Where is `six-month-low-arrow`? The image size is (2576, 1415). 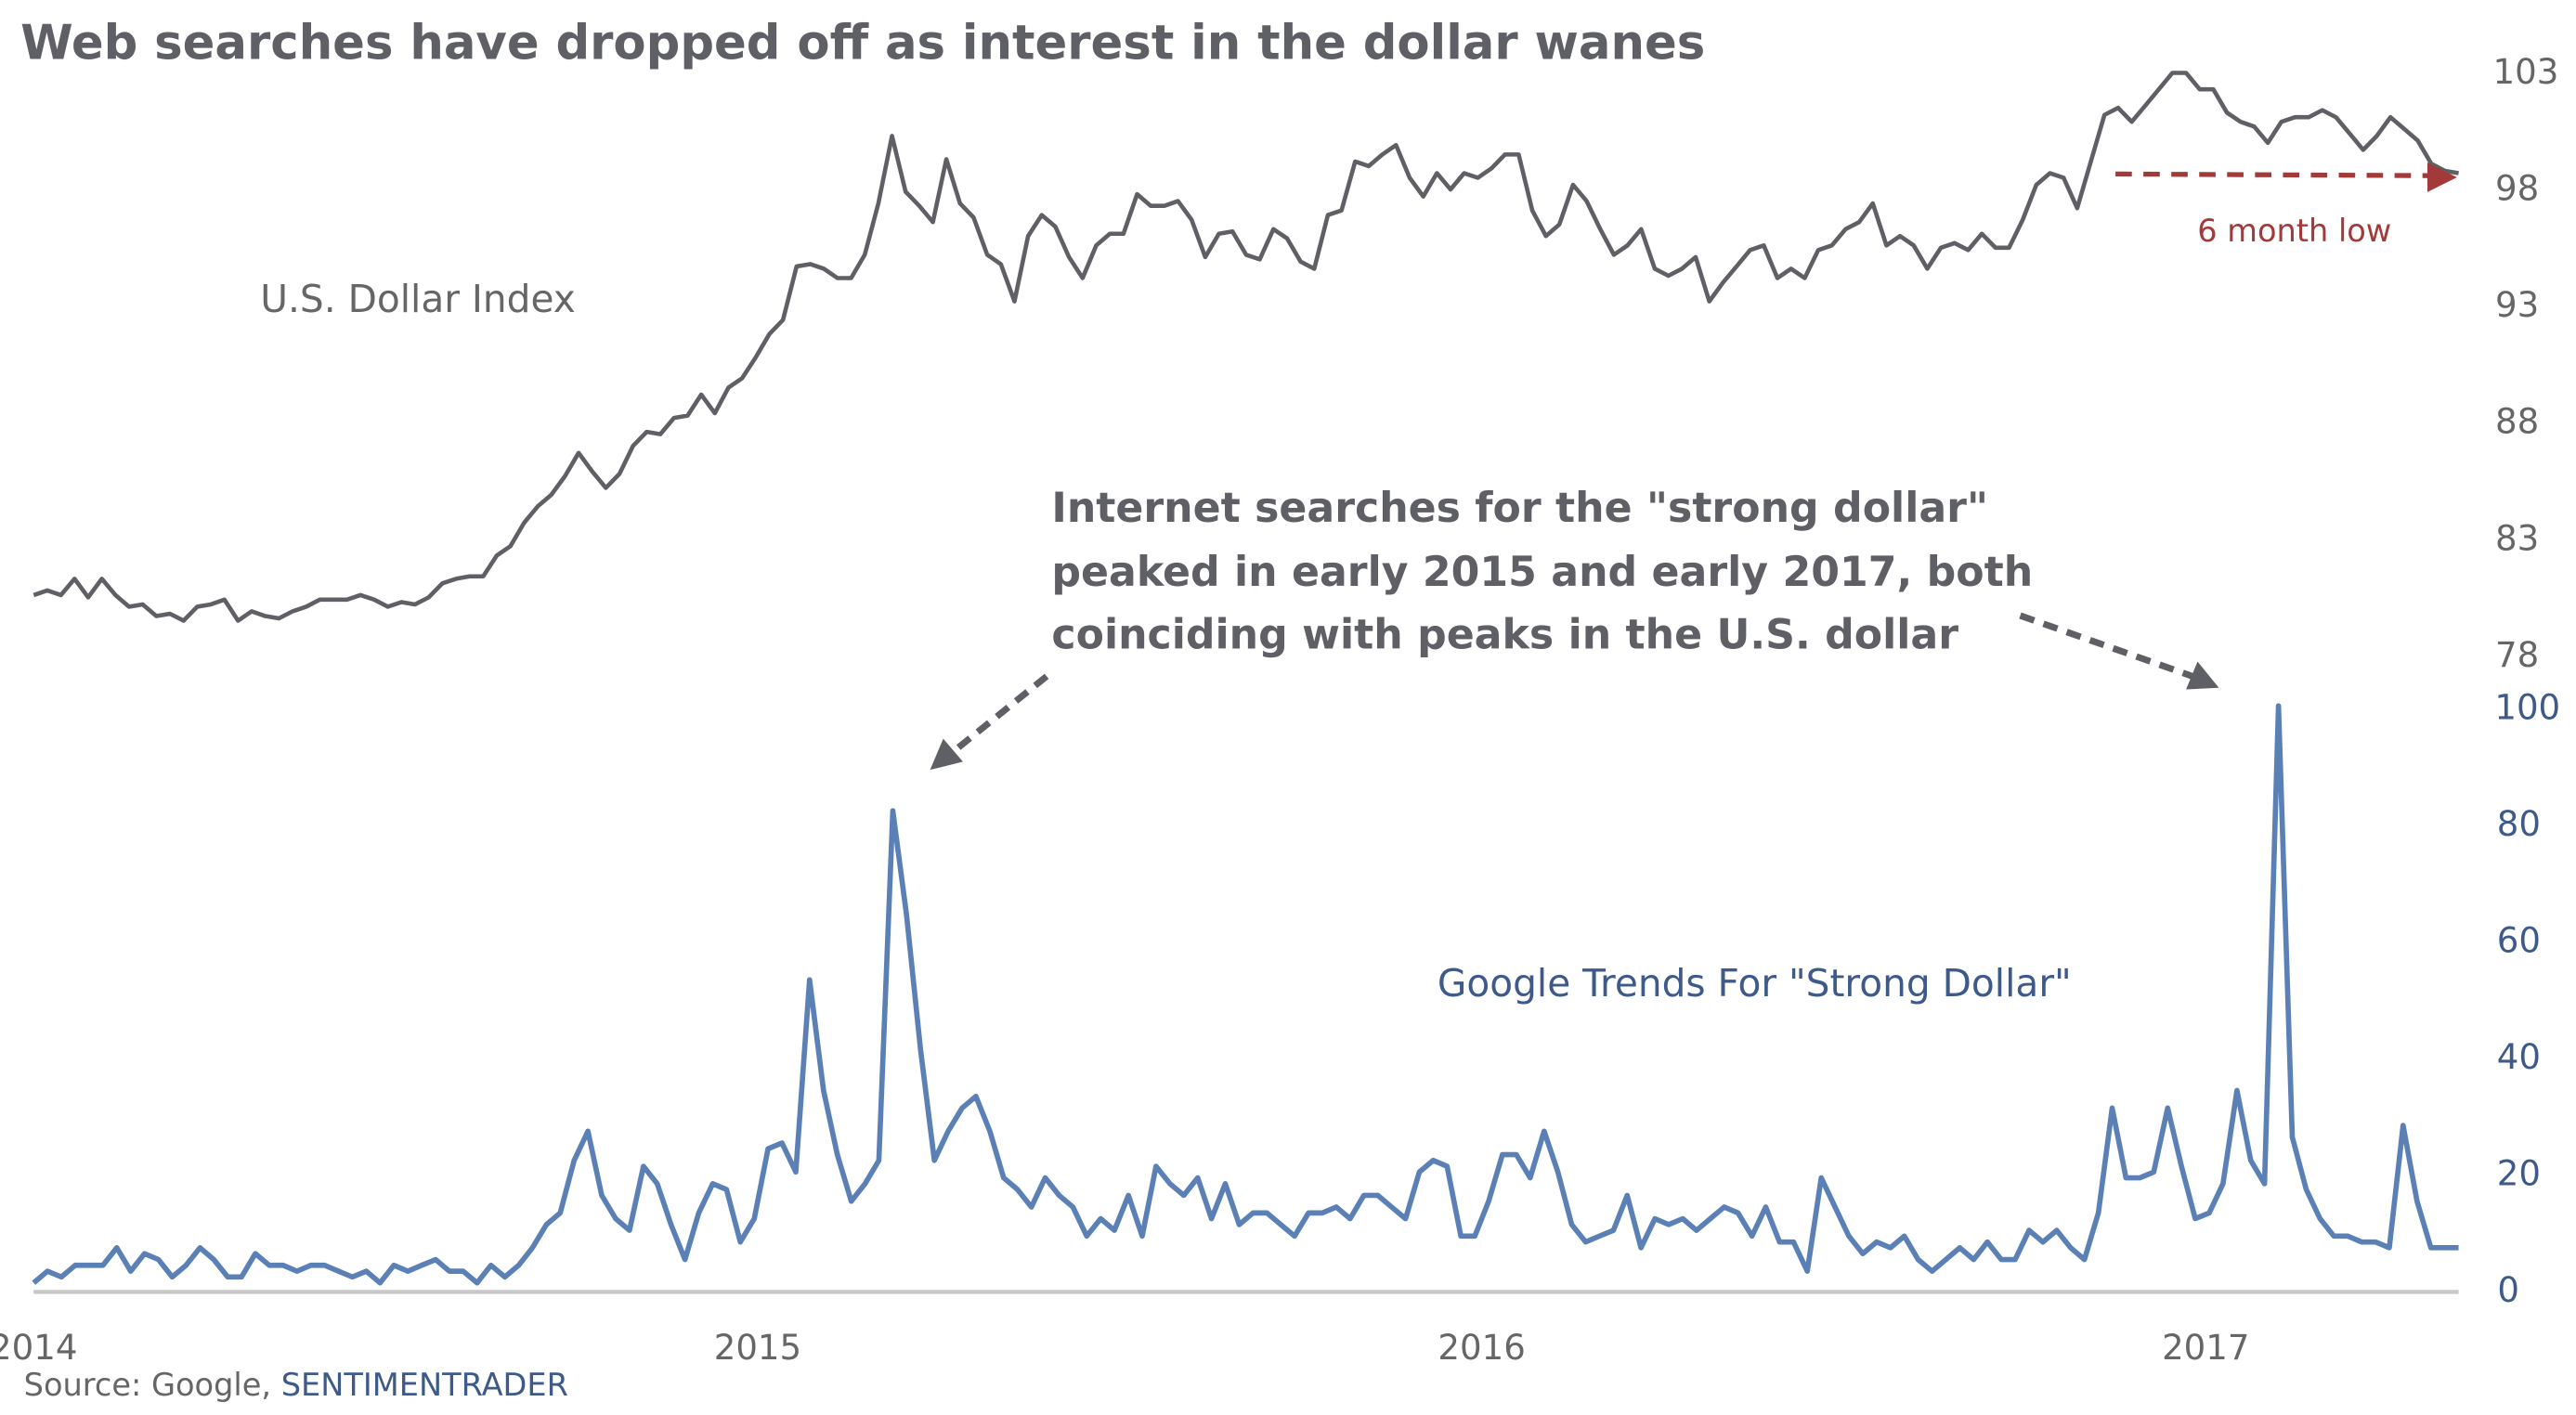 six-month-low-arrow is located at coordinates (2286, 177).